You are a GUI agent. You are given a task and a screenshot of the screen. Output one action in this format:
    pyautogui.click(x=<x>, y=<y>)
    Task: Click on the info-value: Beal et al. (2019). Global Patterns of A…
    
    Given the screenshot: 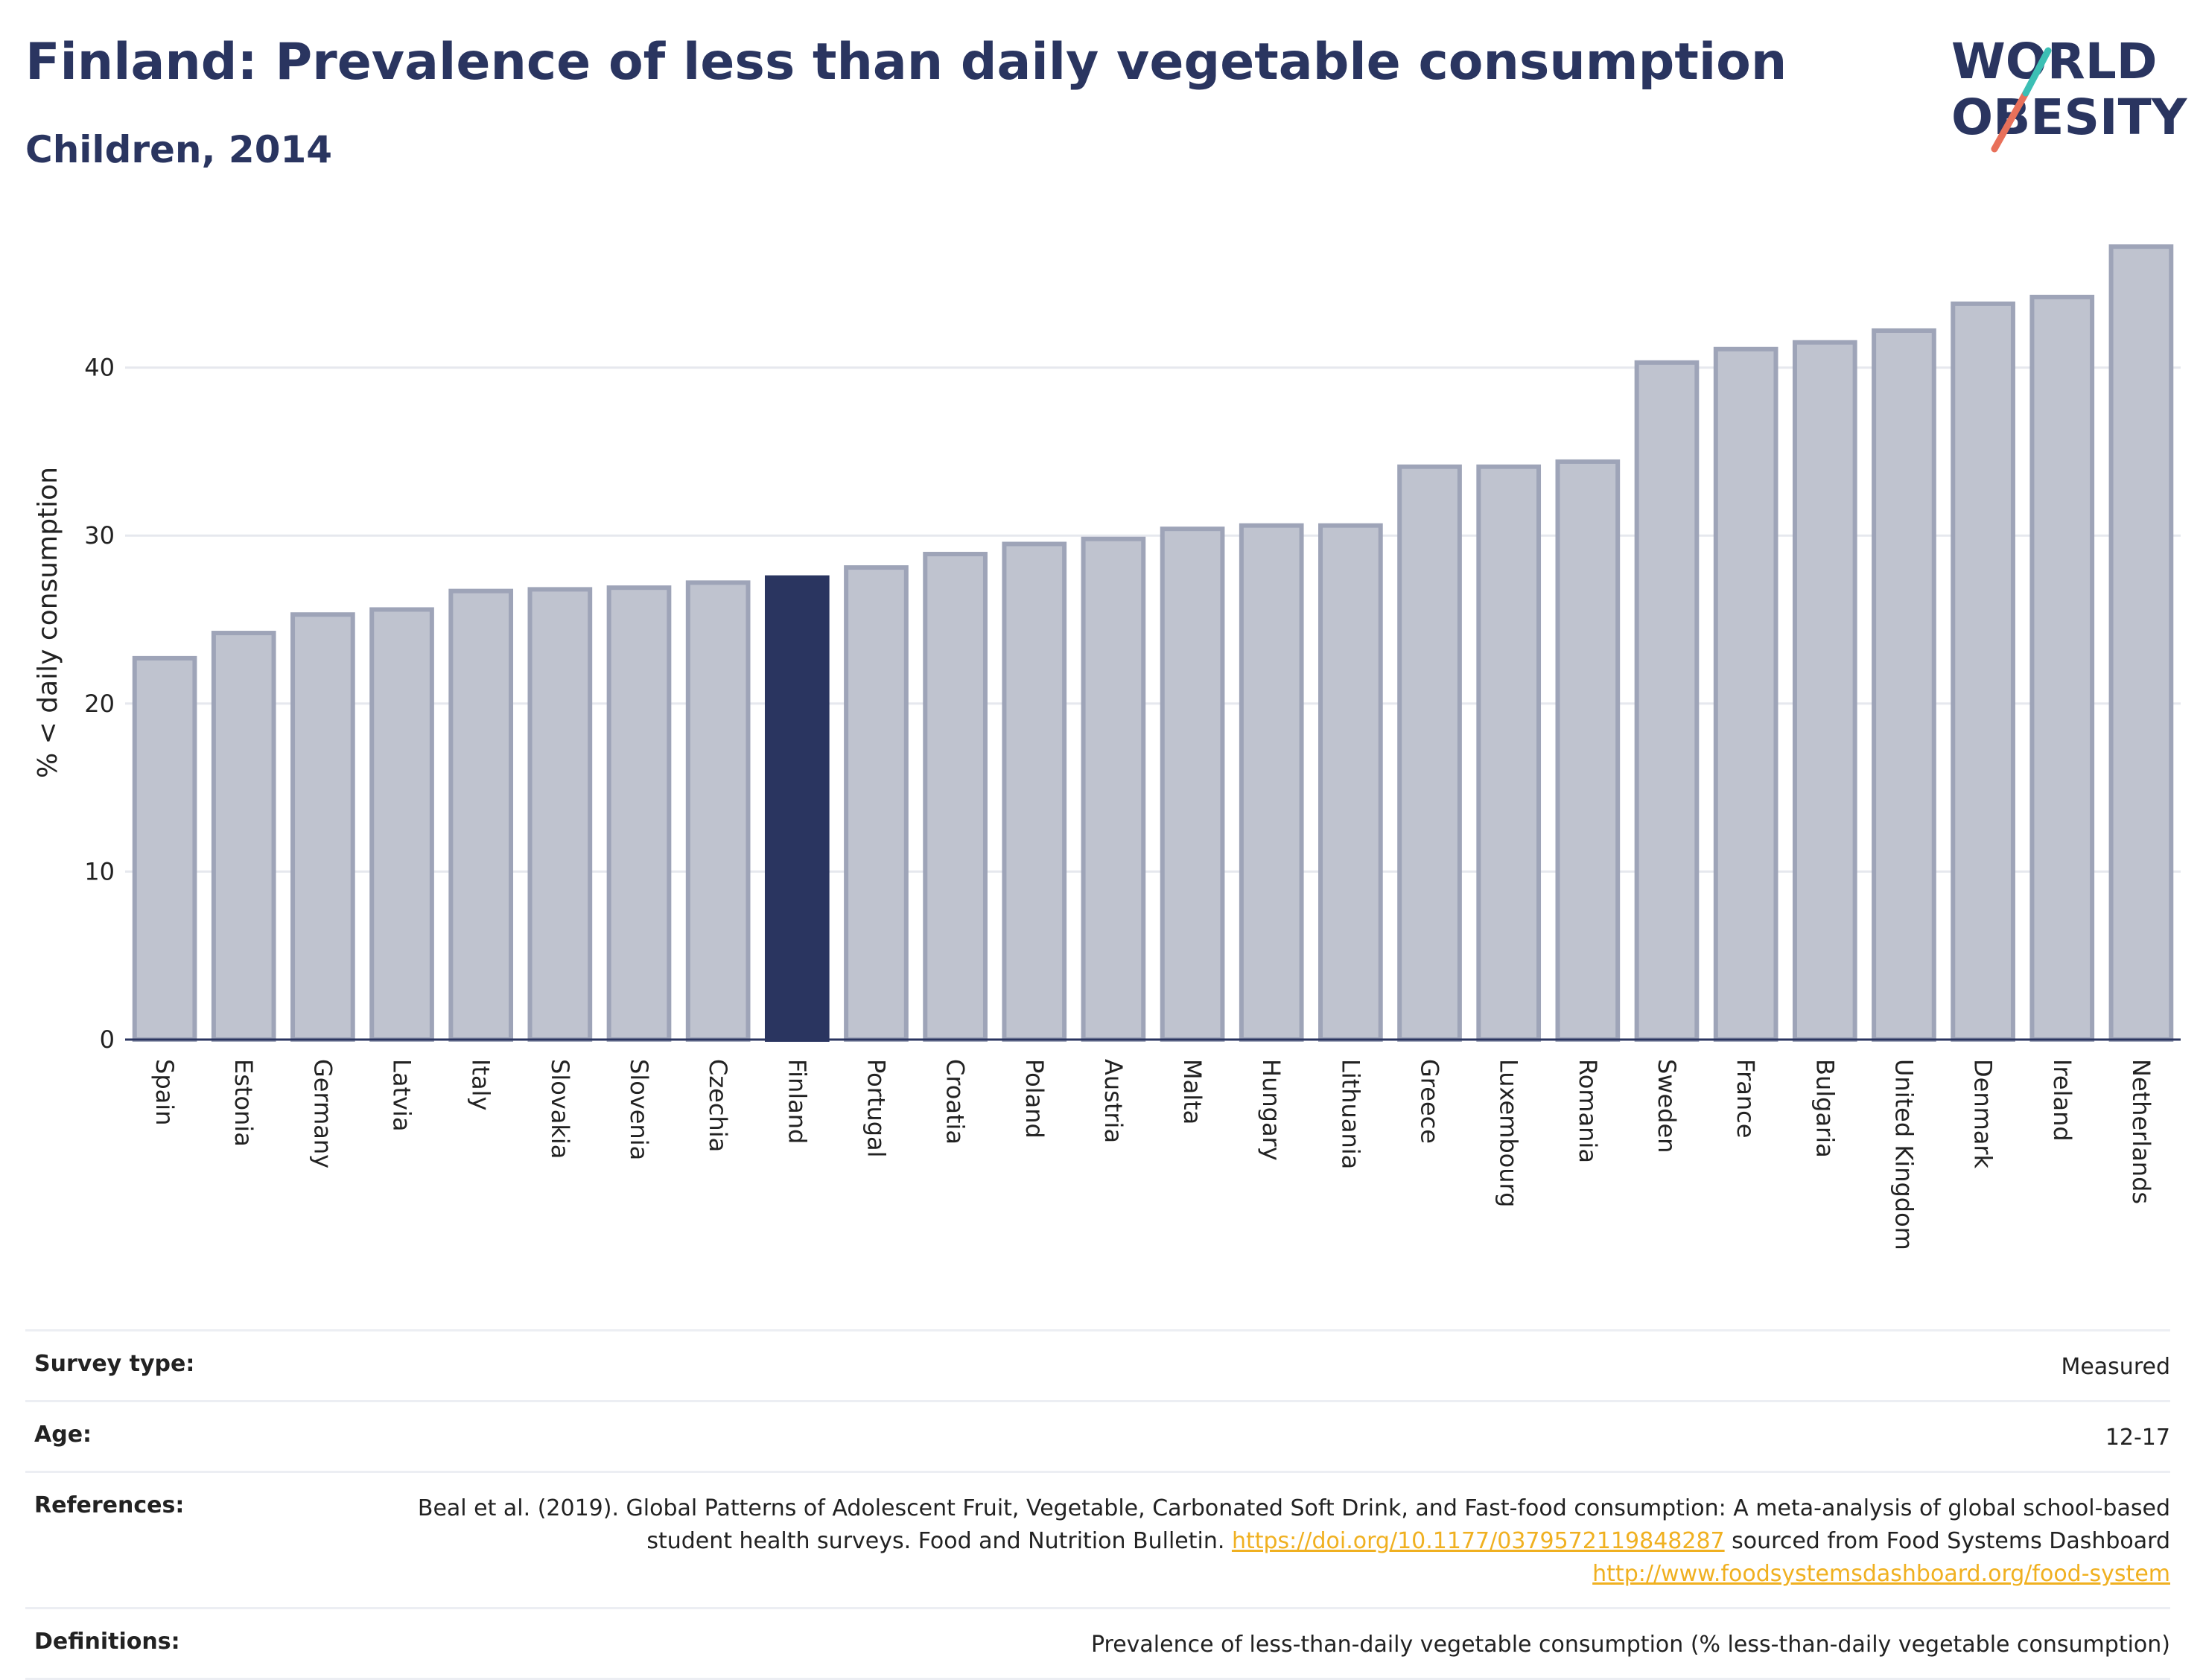 What is the action you would take?
    pyautogui.click(x=1284, y=1541)
    